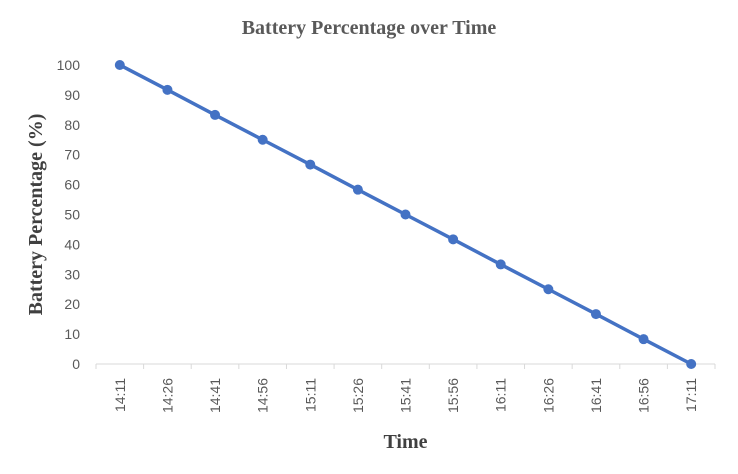  What do you see at coordinates (72, 244) in the screenshot?
I see `y-tick-label: 40` at bounding box center [72, 244].